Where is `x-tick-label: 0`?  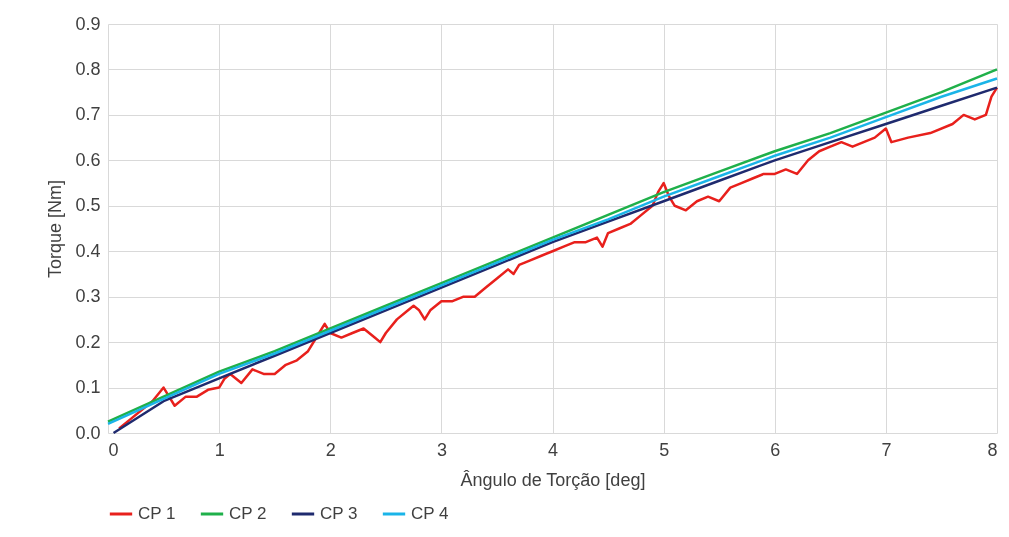 x-tick-label: 0 is located at coordinates (113, 449).